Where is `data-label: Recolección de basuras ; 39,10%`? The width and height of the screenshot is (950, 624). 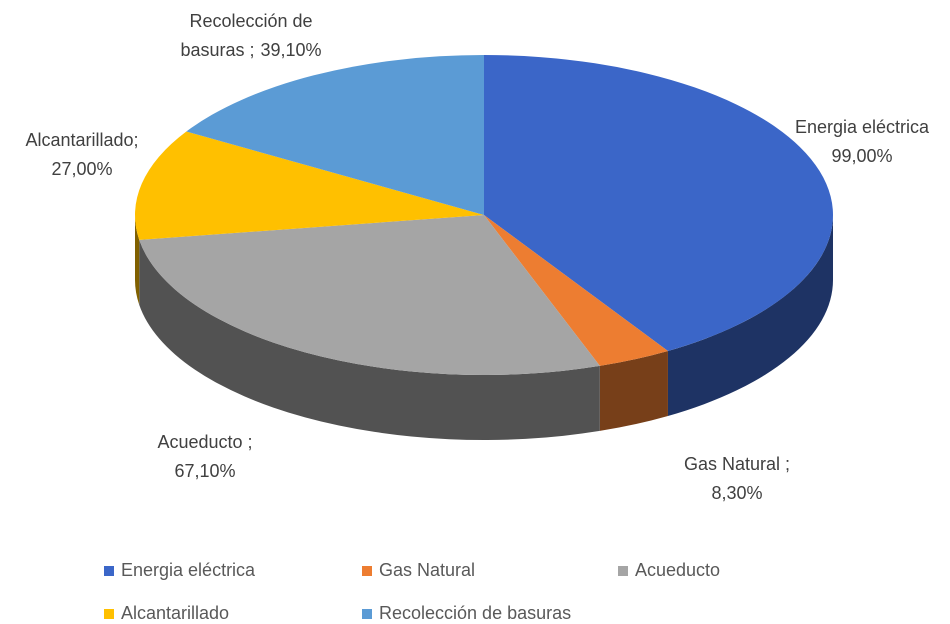 data-label: Recolección de basuras ; 39,10% is located at coordinates (250, 35).